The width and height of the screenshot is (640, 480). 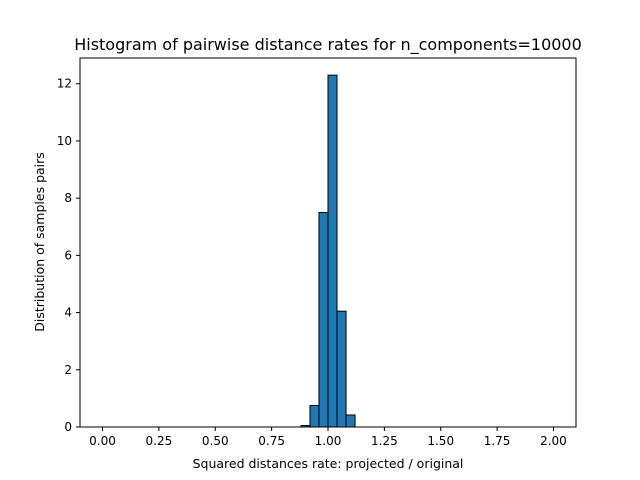 What do you see at coordinates (497, 441) in the screenshot?
I see `x-tick-label: 1.75` at bounding box center [497, 441].